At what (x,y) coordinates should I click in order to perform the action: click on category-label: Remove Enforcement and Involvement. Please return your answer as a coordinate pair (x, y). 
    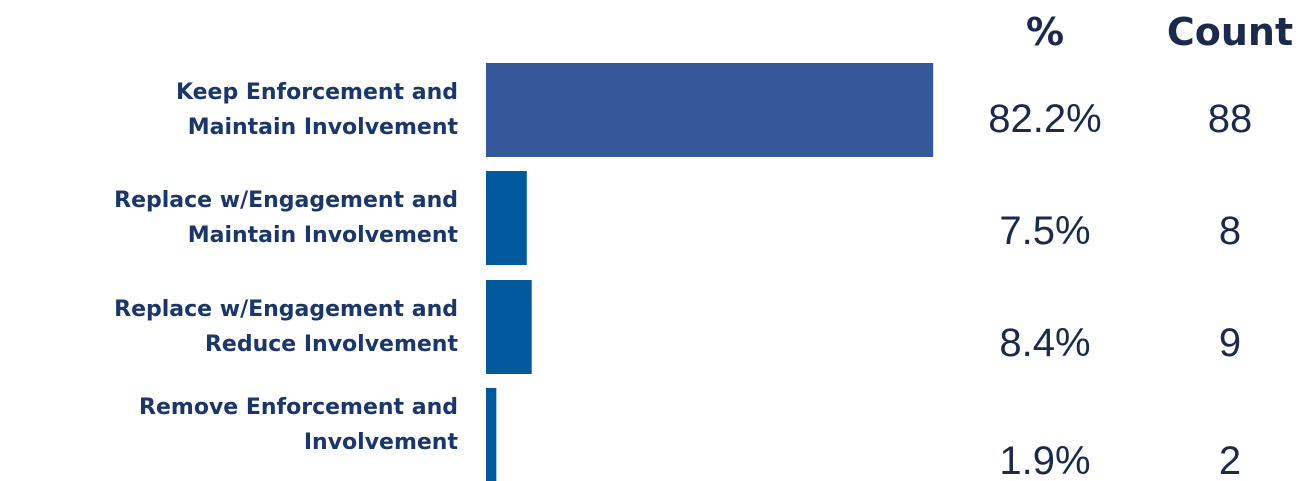
    Looking at the image, I should click on (298, 425).